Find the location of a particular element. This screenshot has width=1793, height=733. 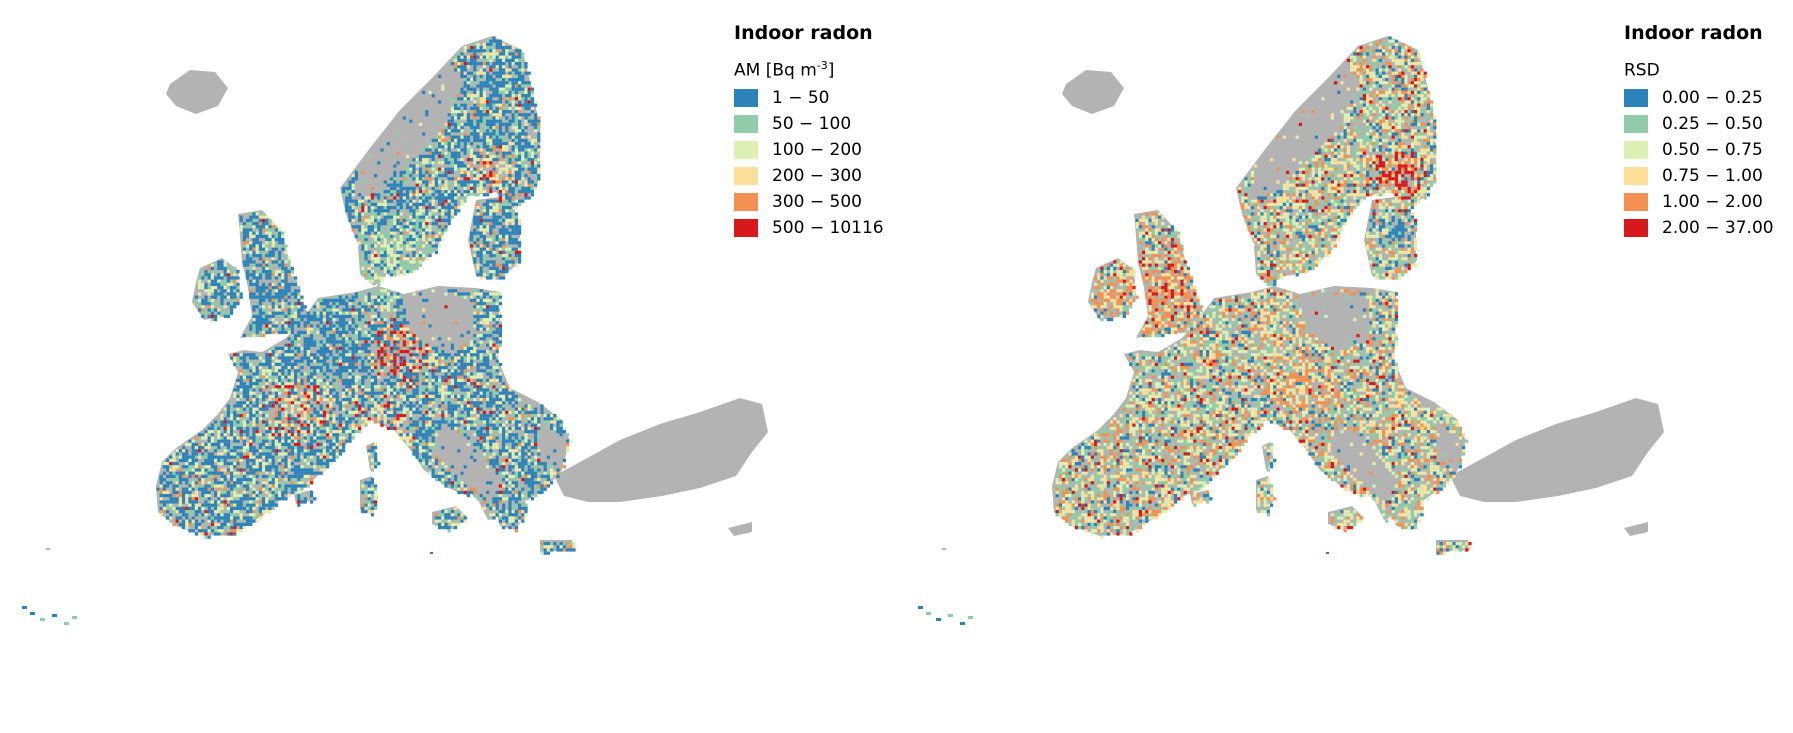

legend-subtitle: AM [Bq m-3] is located at coordinates (784, 70).